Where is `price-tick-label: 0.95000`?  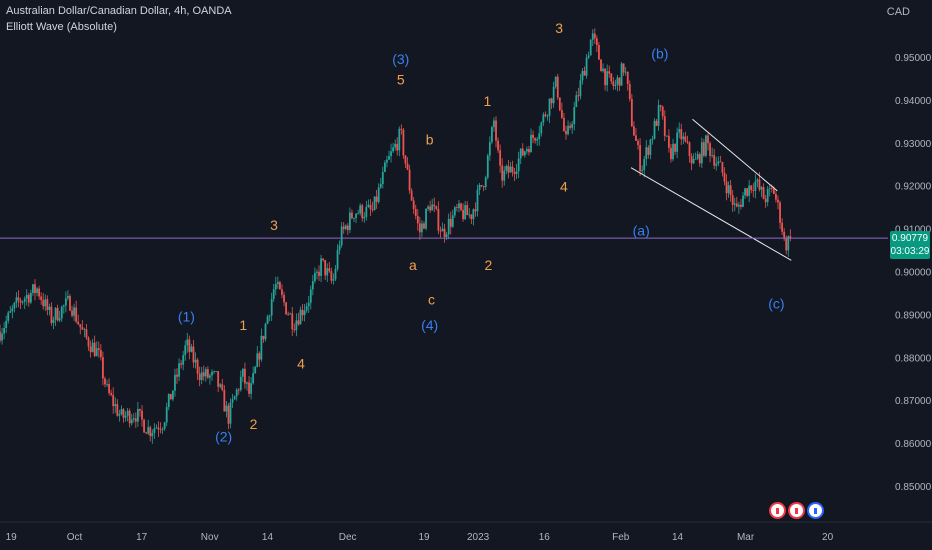
price-tick-label: 0.95000 is located at coordinates (913, 58).